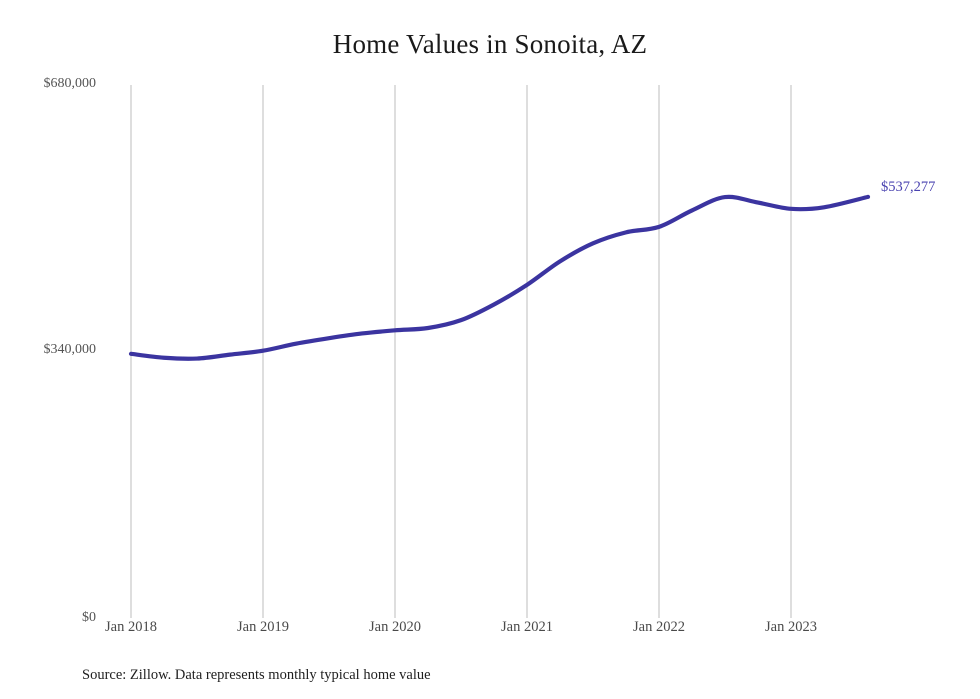 This screenshot has width=980, height=699. I want to click on y-axis-tick-340000: $340,000, so click(70, 349).